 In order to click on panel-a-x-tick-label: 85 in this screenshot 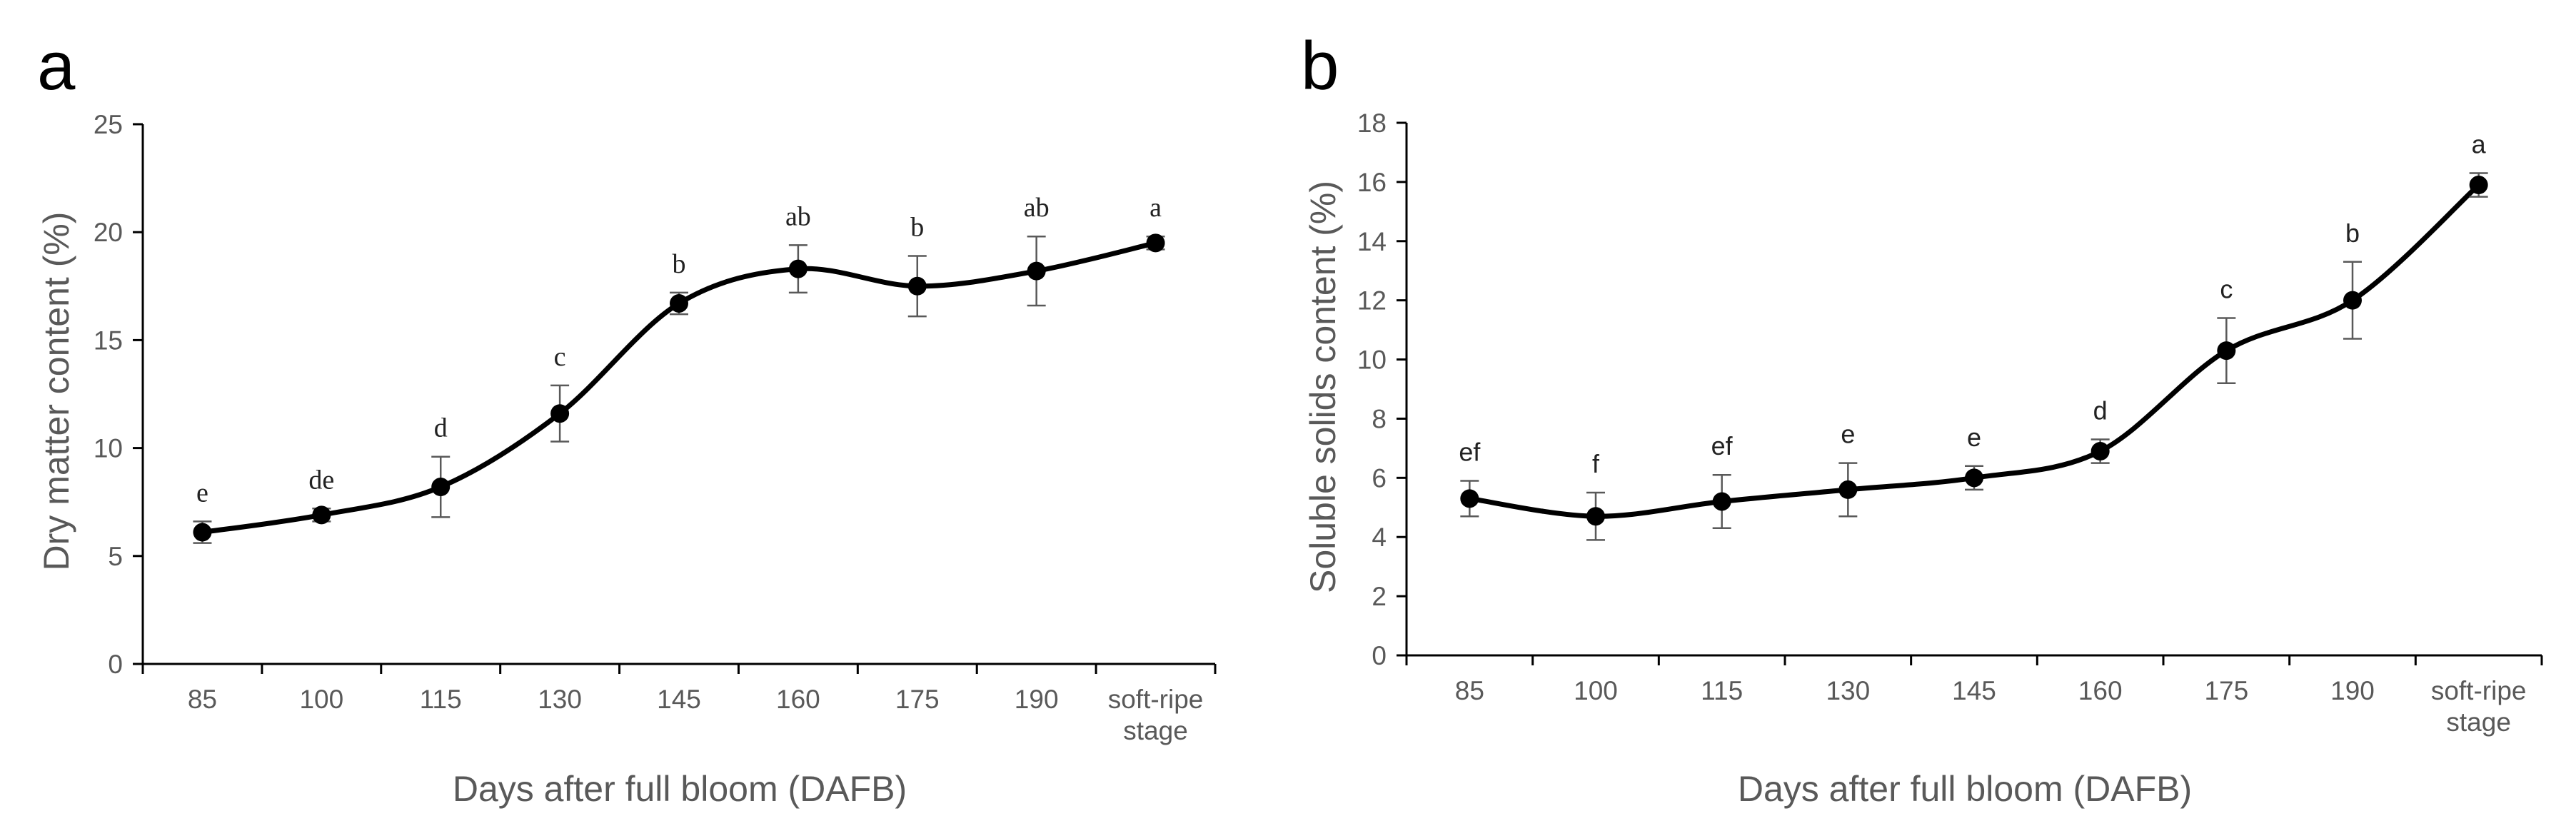, I will do `click(203, 699)`.